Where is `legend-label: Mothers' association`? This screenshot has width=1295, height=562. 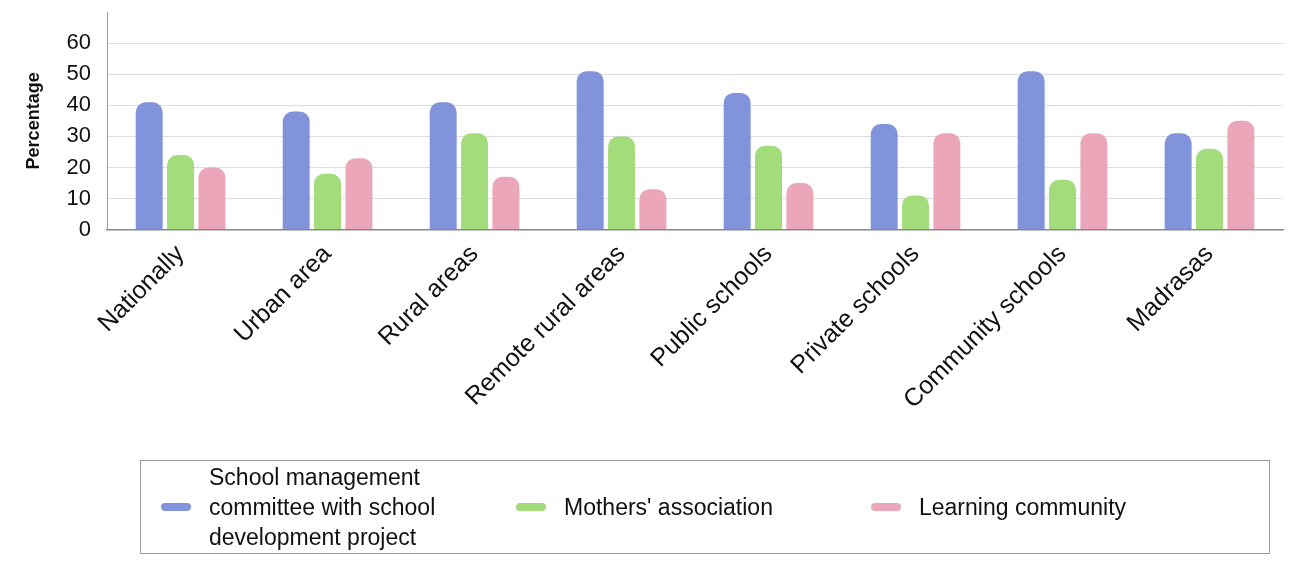 legend-label: Mothers' association is located at coordinates (668, 507).